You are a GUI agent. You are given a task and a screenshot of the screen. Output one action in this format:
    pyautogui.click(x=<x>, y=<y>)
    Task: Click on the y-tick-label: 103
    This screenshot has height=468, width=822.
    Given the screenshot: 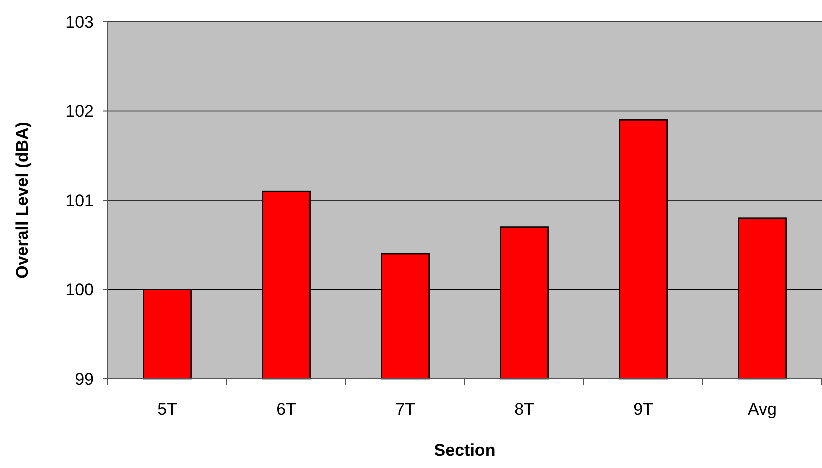 What is the action you would take?
    pyautogui.click(x=80, y=22)
    